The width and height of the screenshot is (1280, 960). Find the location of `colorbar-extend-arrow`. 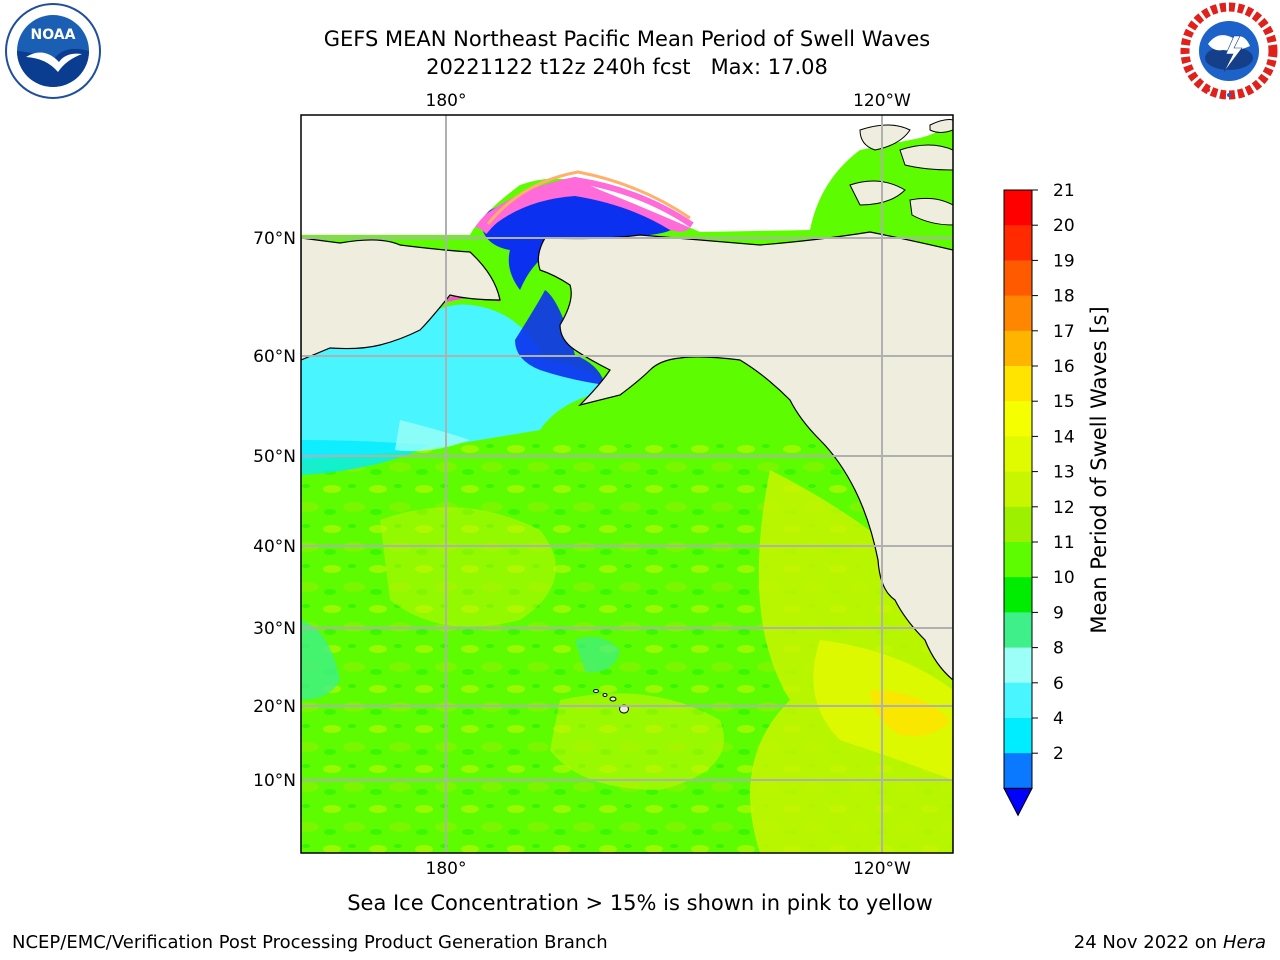

colorbar-extend-arrow is located at coordinates (1018, 802).